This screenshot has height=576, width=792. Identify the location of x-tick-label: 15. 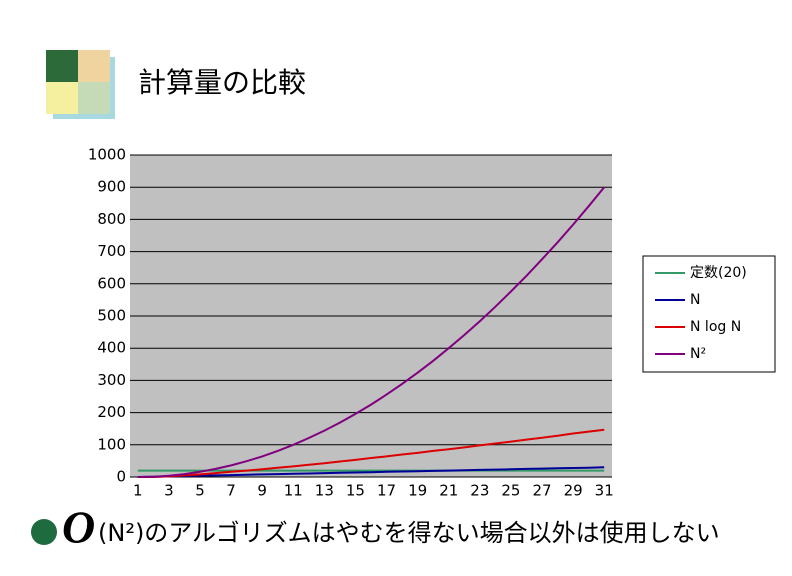
(355, 491).